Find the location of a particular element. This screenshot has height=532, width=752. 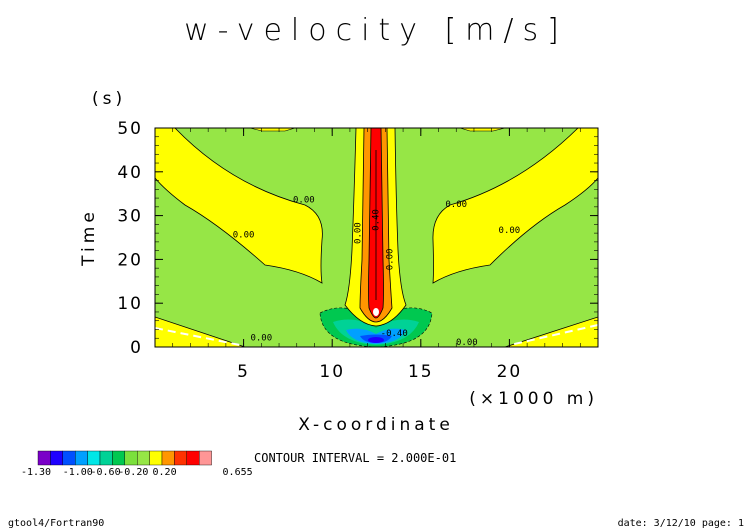

colorbar is located at coordinates (124, 458).